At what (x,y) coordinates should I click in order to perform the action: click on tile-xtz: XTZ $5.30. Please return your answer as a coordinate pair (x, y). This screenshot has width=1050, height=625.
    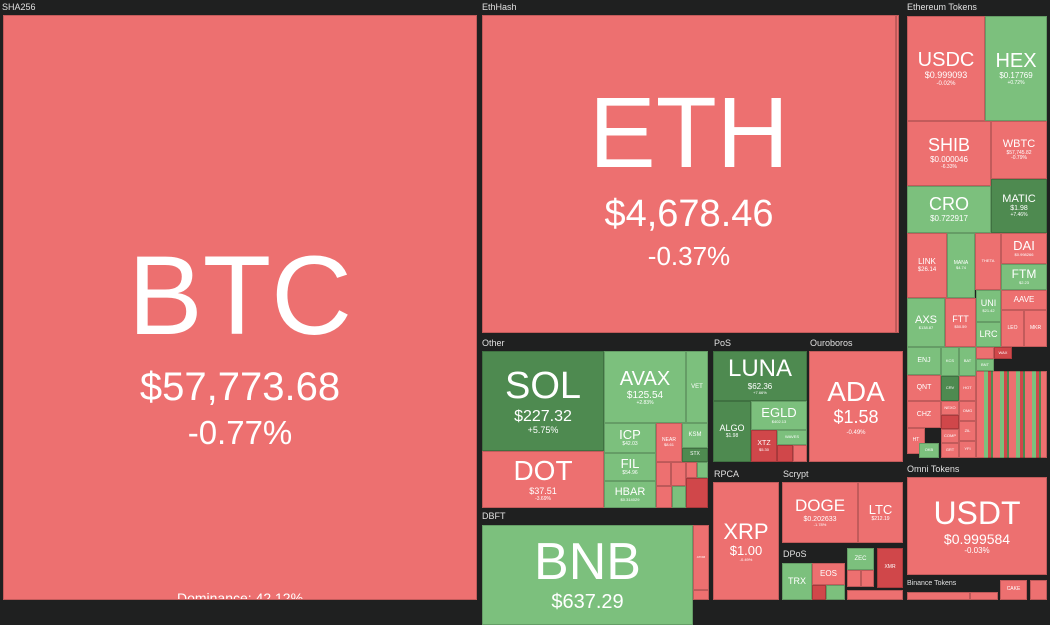
    Looking at the image, I should click on (764, 446).